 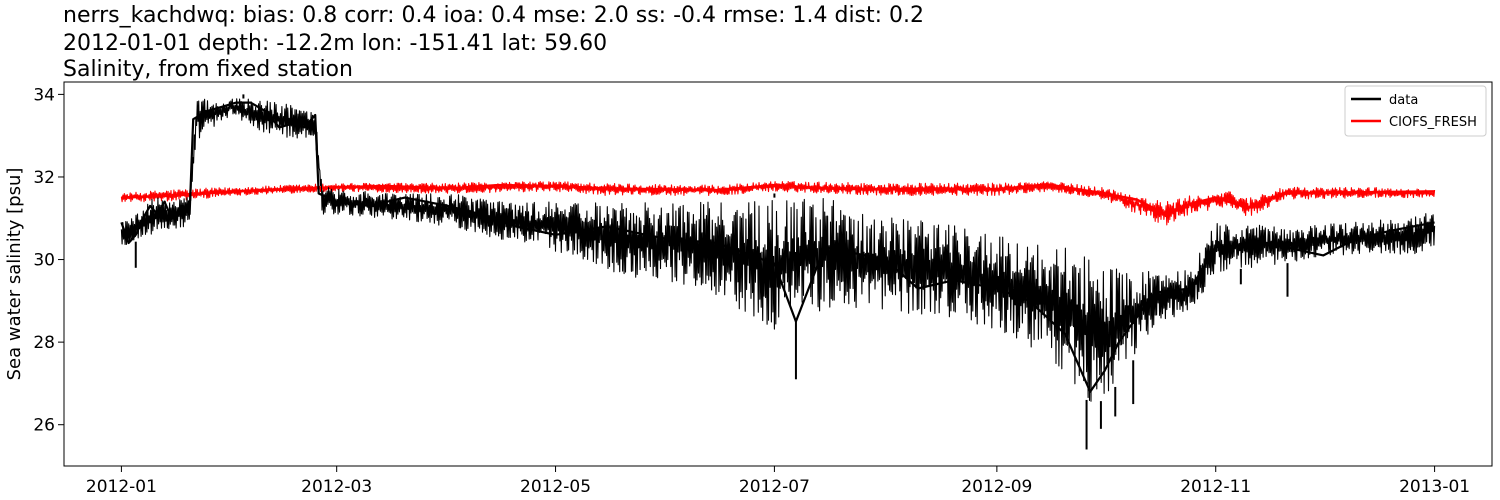 I want to click on y-tick-label-28: 28, so click(x=44, y=343).